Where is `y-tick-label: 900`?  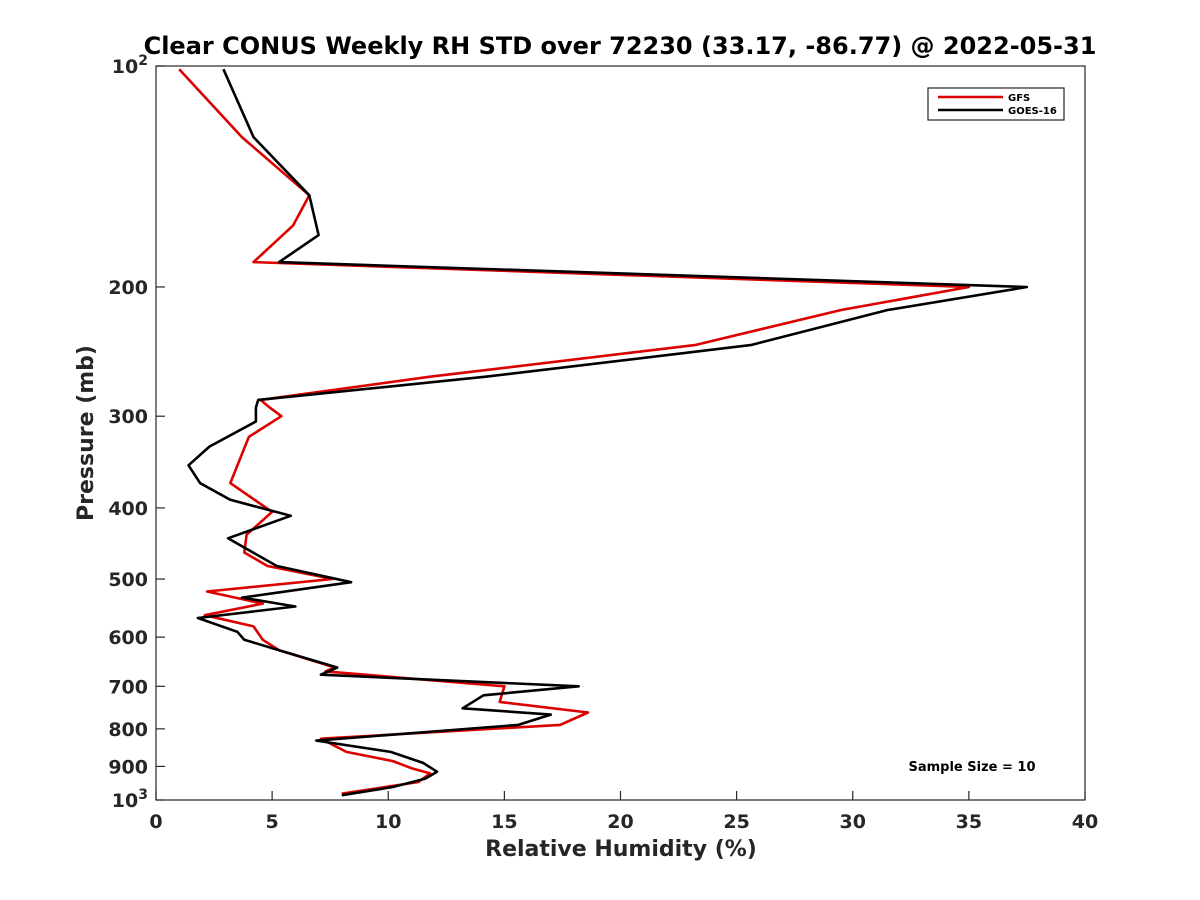 y-tick-label: 900 is located at coordinates (128, 767).